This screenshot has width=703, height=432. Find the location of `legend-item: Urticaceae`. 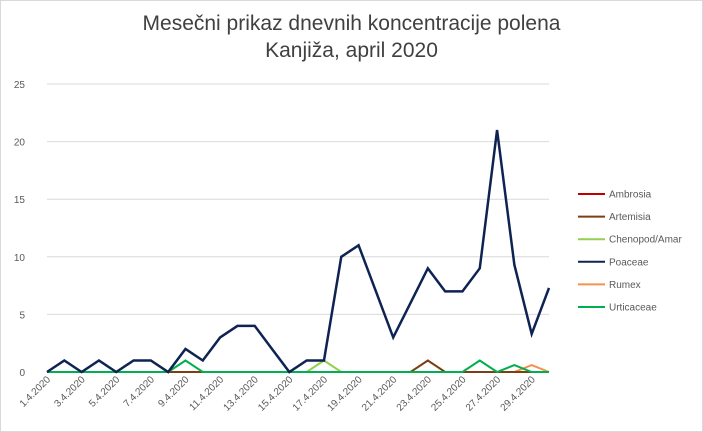

legend-item: Urticaceae is located at coordinates (617, 308).